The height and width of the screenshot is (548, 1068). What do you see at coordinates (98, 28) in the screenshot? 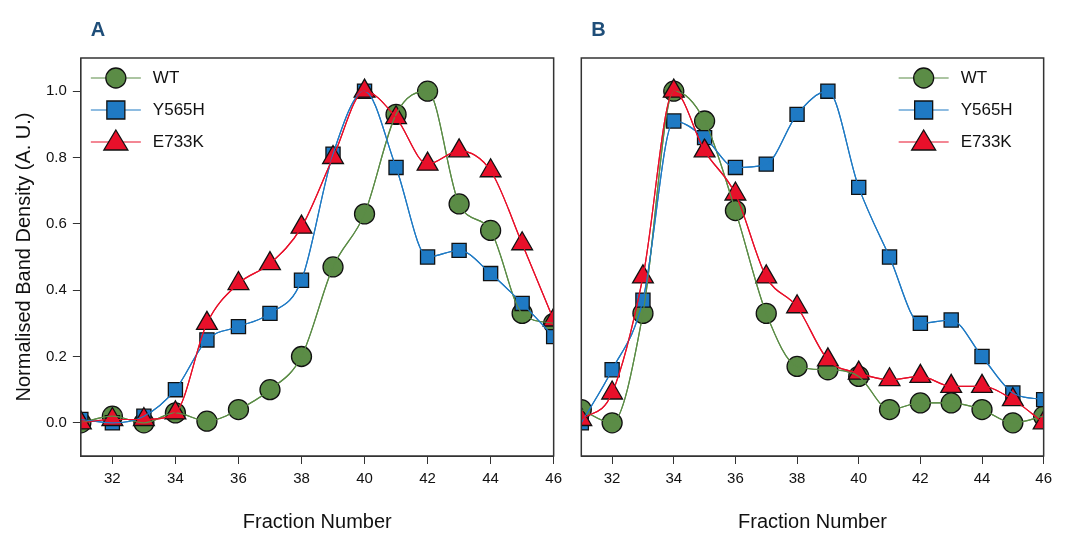
I see `chart-title: A` at bounding box center [98, 28].